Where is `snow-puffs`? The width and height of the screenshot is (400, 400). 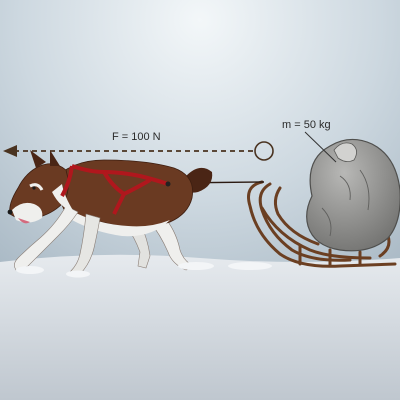 snow-puffs is located at coordinates (144, 270).